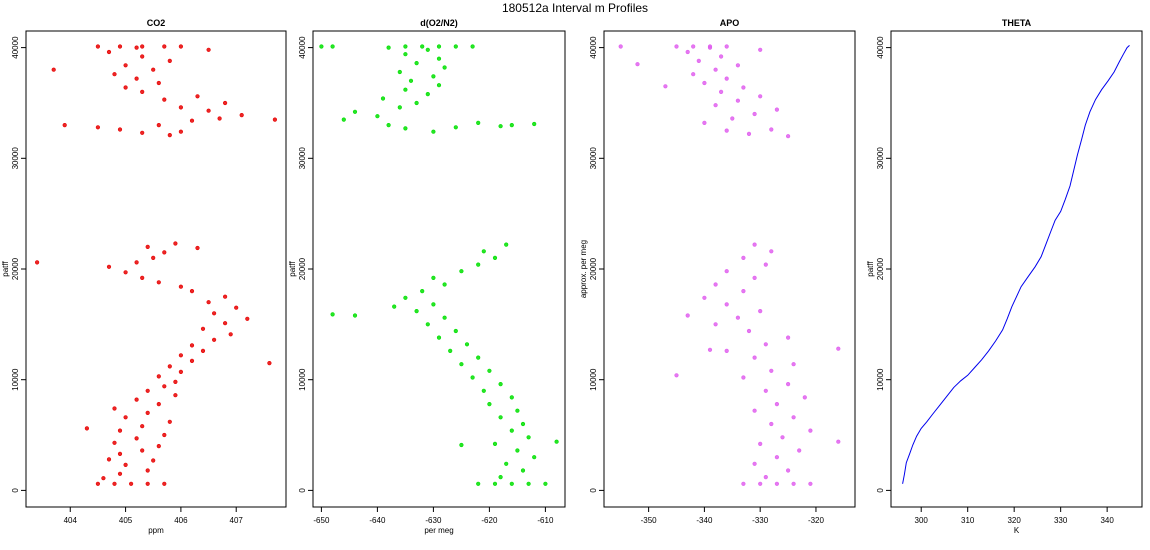 The image size is (1150, 550). I want to click on x-tick-label: 340, so click(1107, 520).